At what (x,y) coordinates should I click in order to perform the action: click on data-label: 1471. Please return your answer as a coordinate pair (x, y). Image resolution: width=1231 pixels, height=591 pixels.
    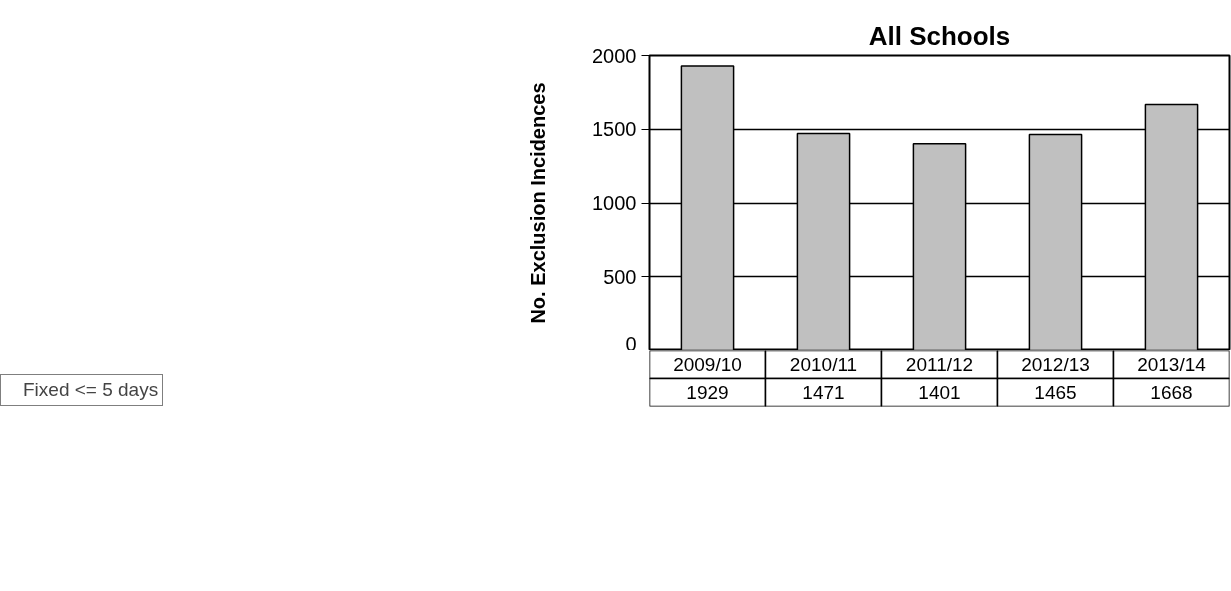
    Looking at the image, I should click on (823, 392).